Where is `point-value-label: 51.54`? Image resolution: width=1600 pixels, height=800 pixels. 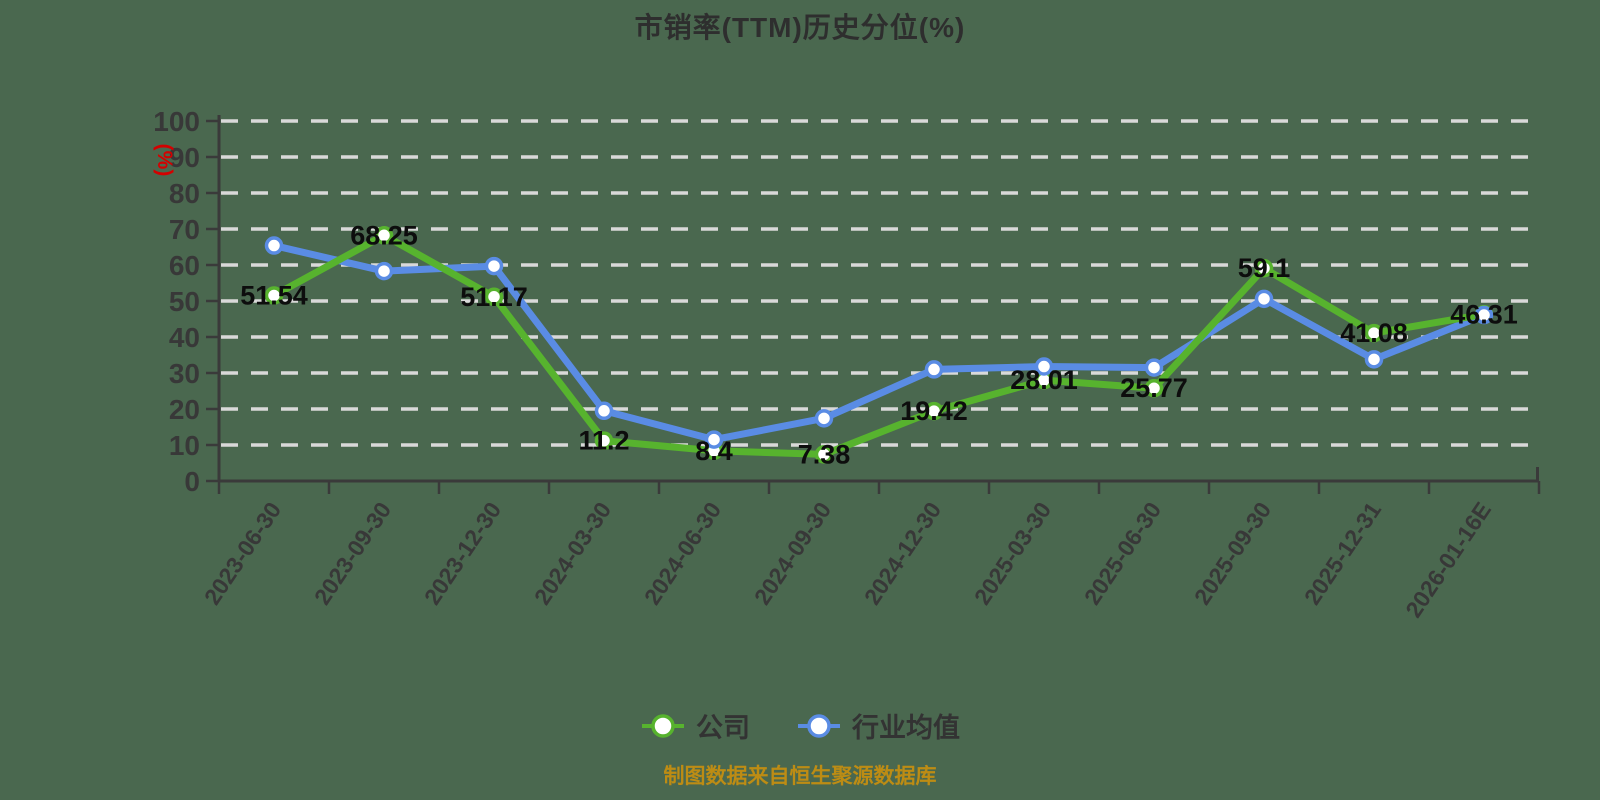
point-value-label: 51.54 is located at coordinates (274, 295).